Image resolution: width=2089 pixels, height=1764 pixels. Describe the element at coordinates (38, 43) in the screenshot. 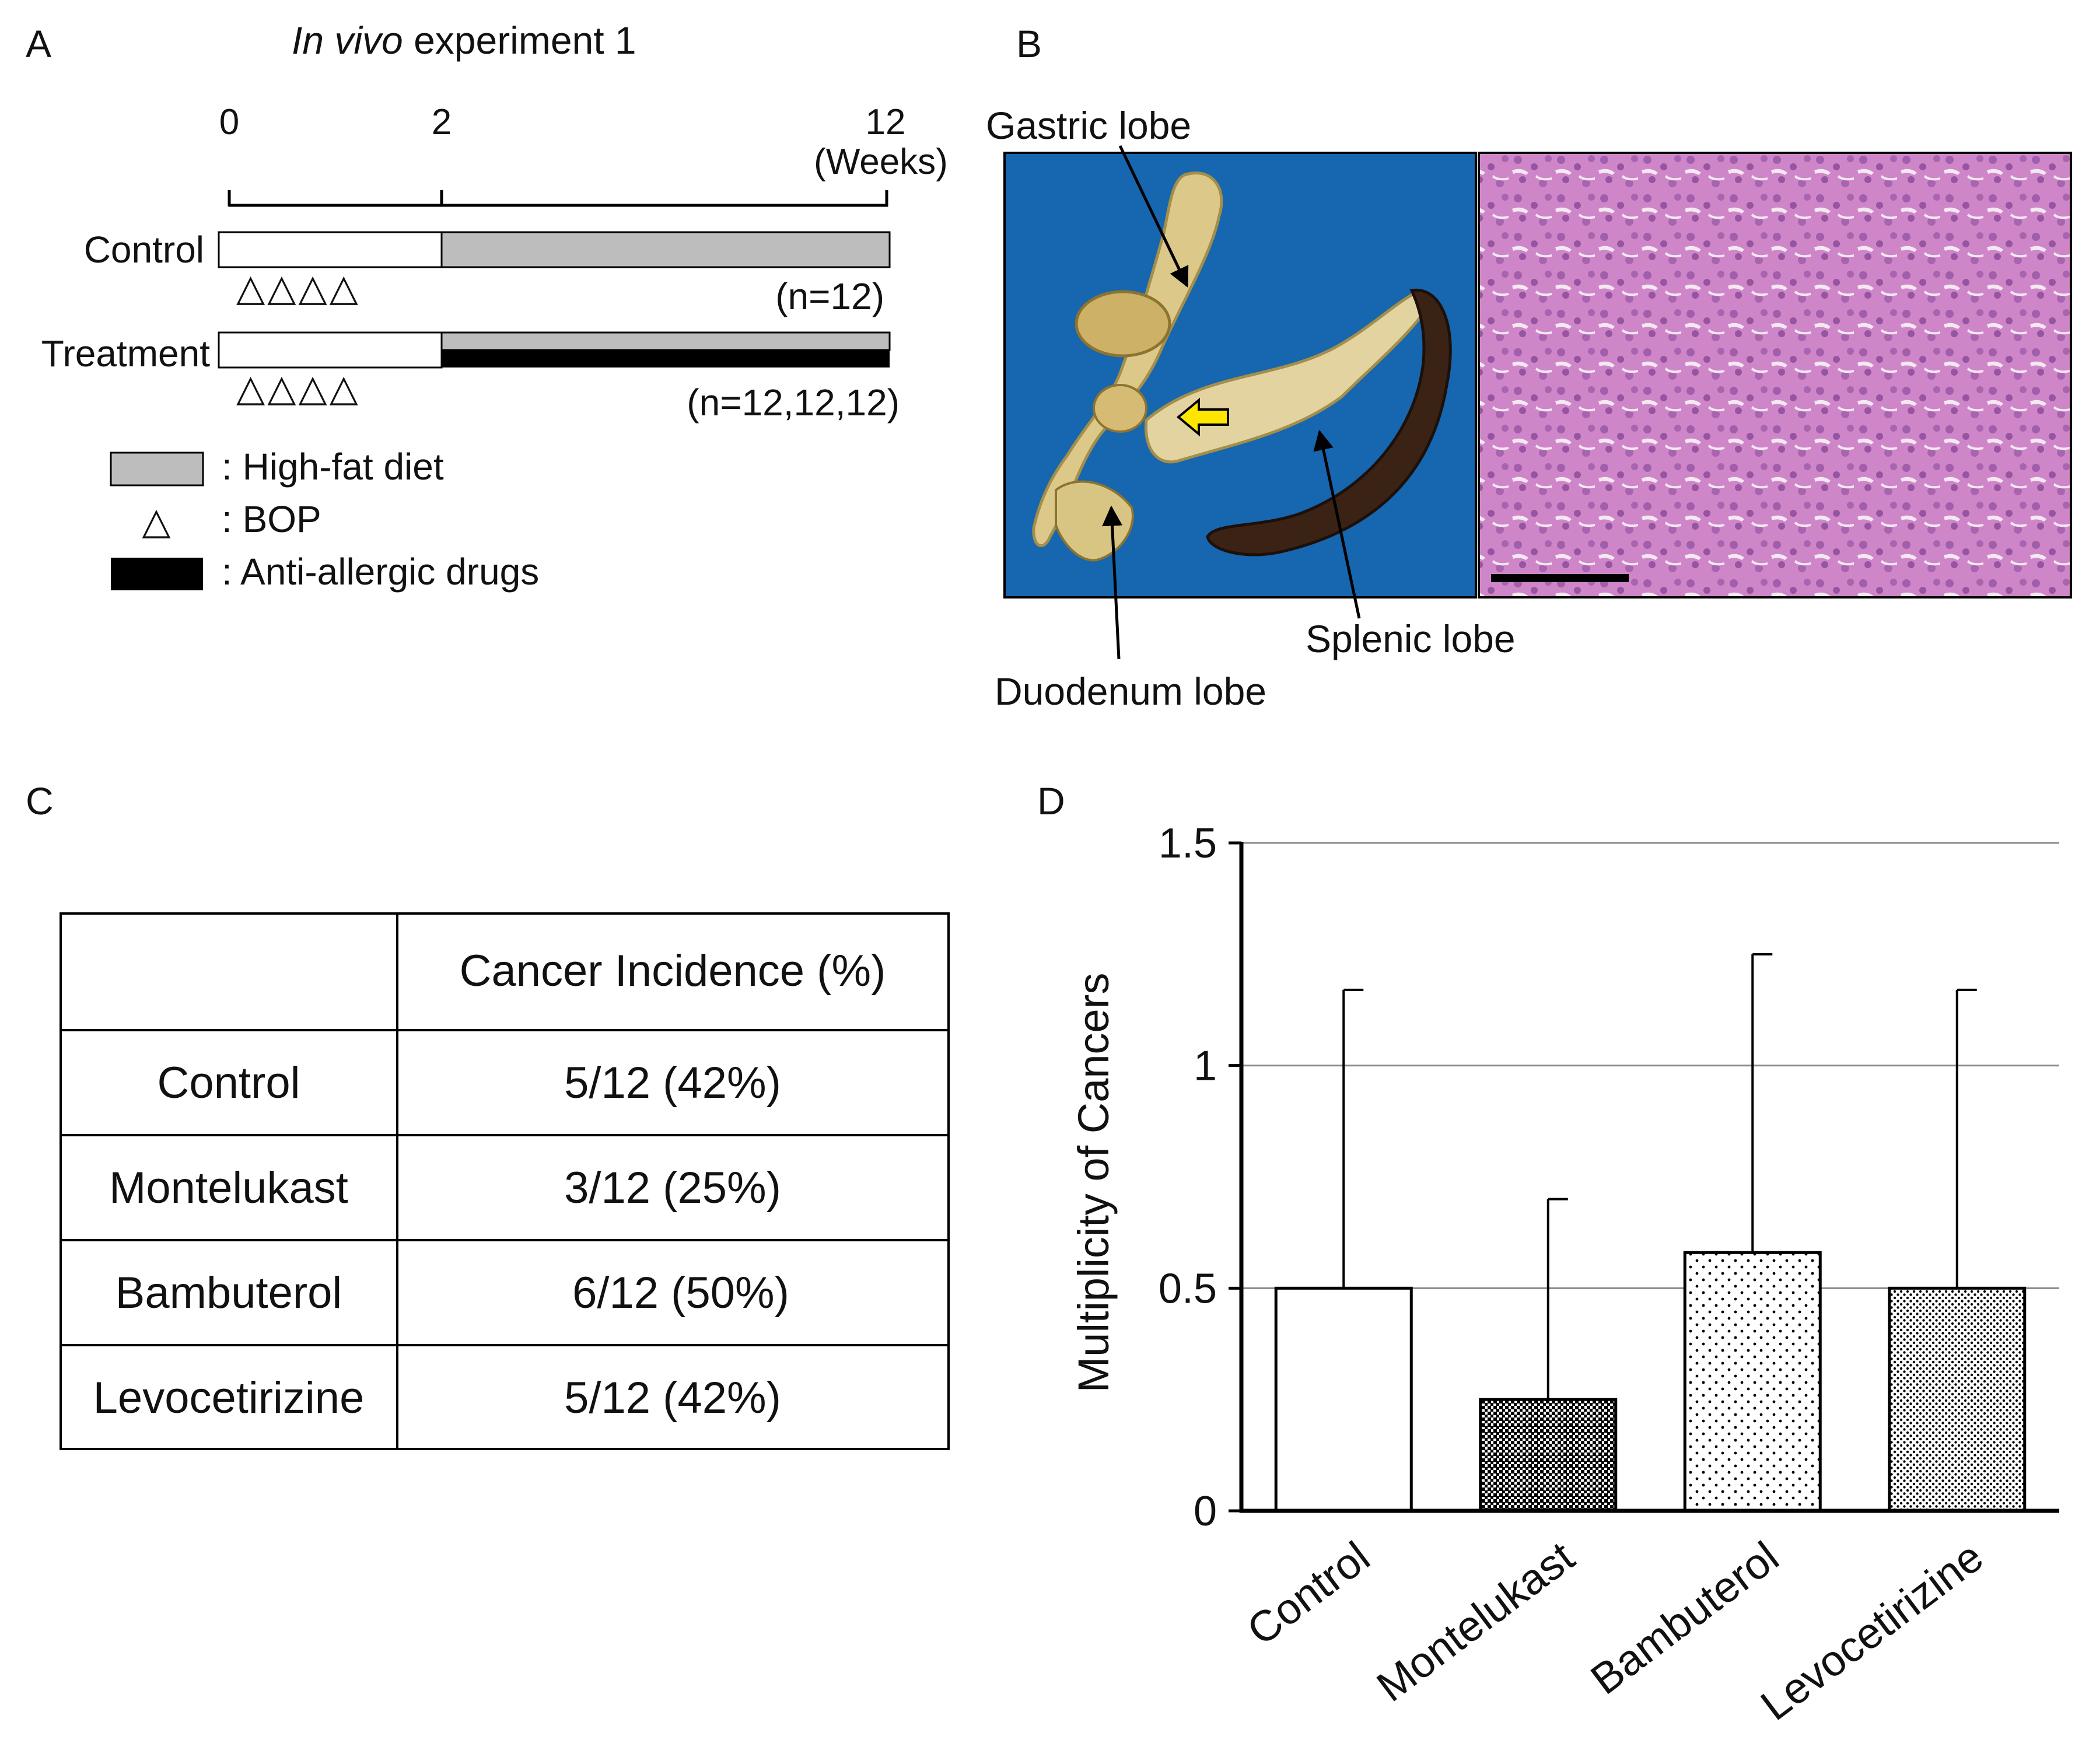

I see `panel-label-a: A` at that location.